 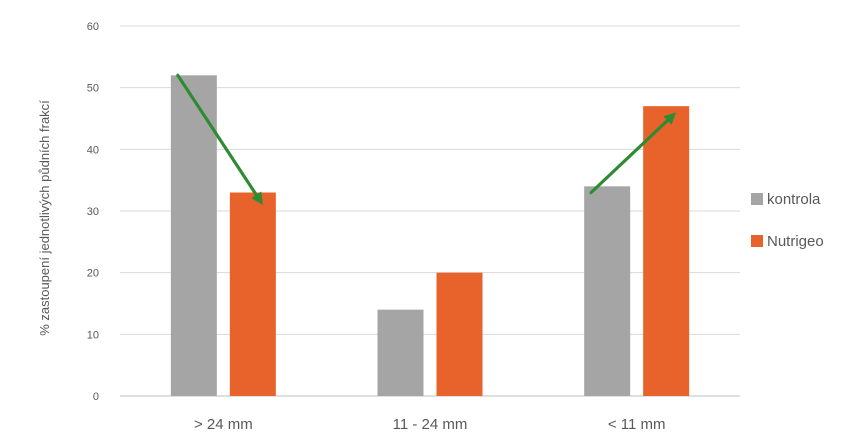 What do you see at coordinates (787, 220) in the screenshot?
I see `legend: kontrola Nutrigeo` at bounding box center [787, 220].